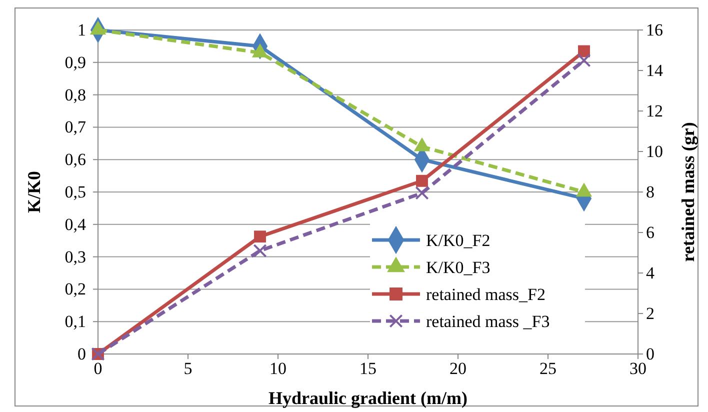 Image resolution: width=708 pixels, height=412 pixels. Describe the element at coordinates (654, 151) in the screenshot. I see `y2-tick-label: 10` at that location.